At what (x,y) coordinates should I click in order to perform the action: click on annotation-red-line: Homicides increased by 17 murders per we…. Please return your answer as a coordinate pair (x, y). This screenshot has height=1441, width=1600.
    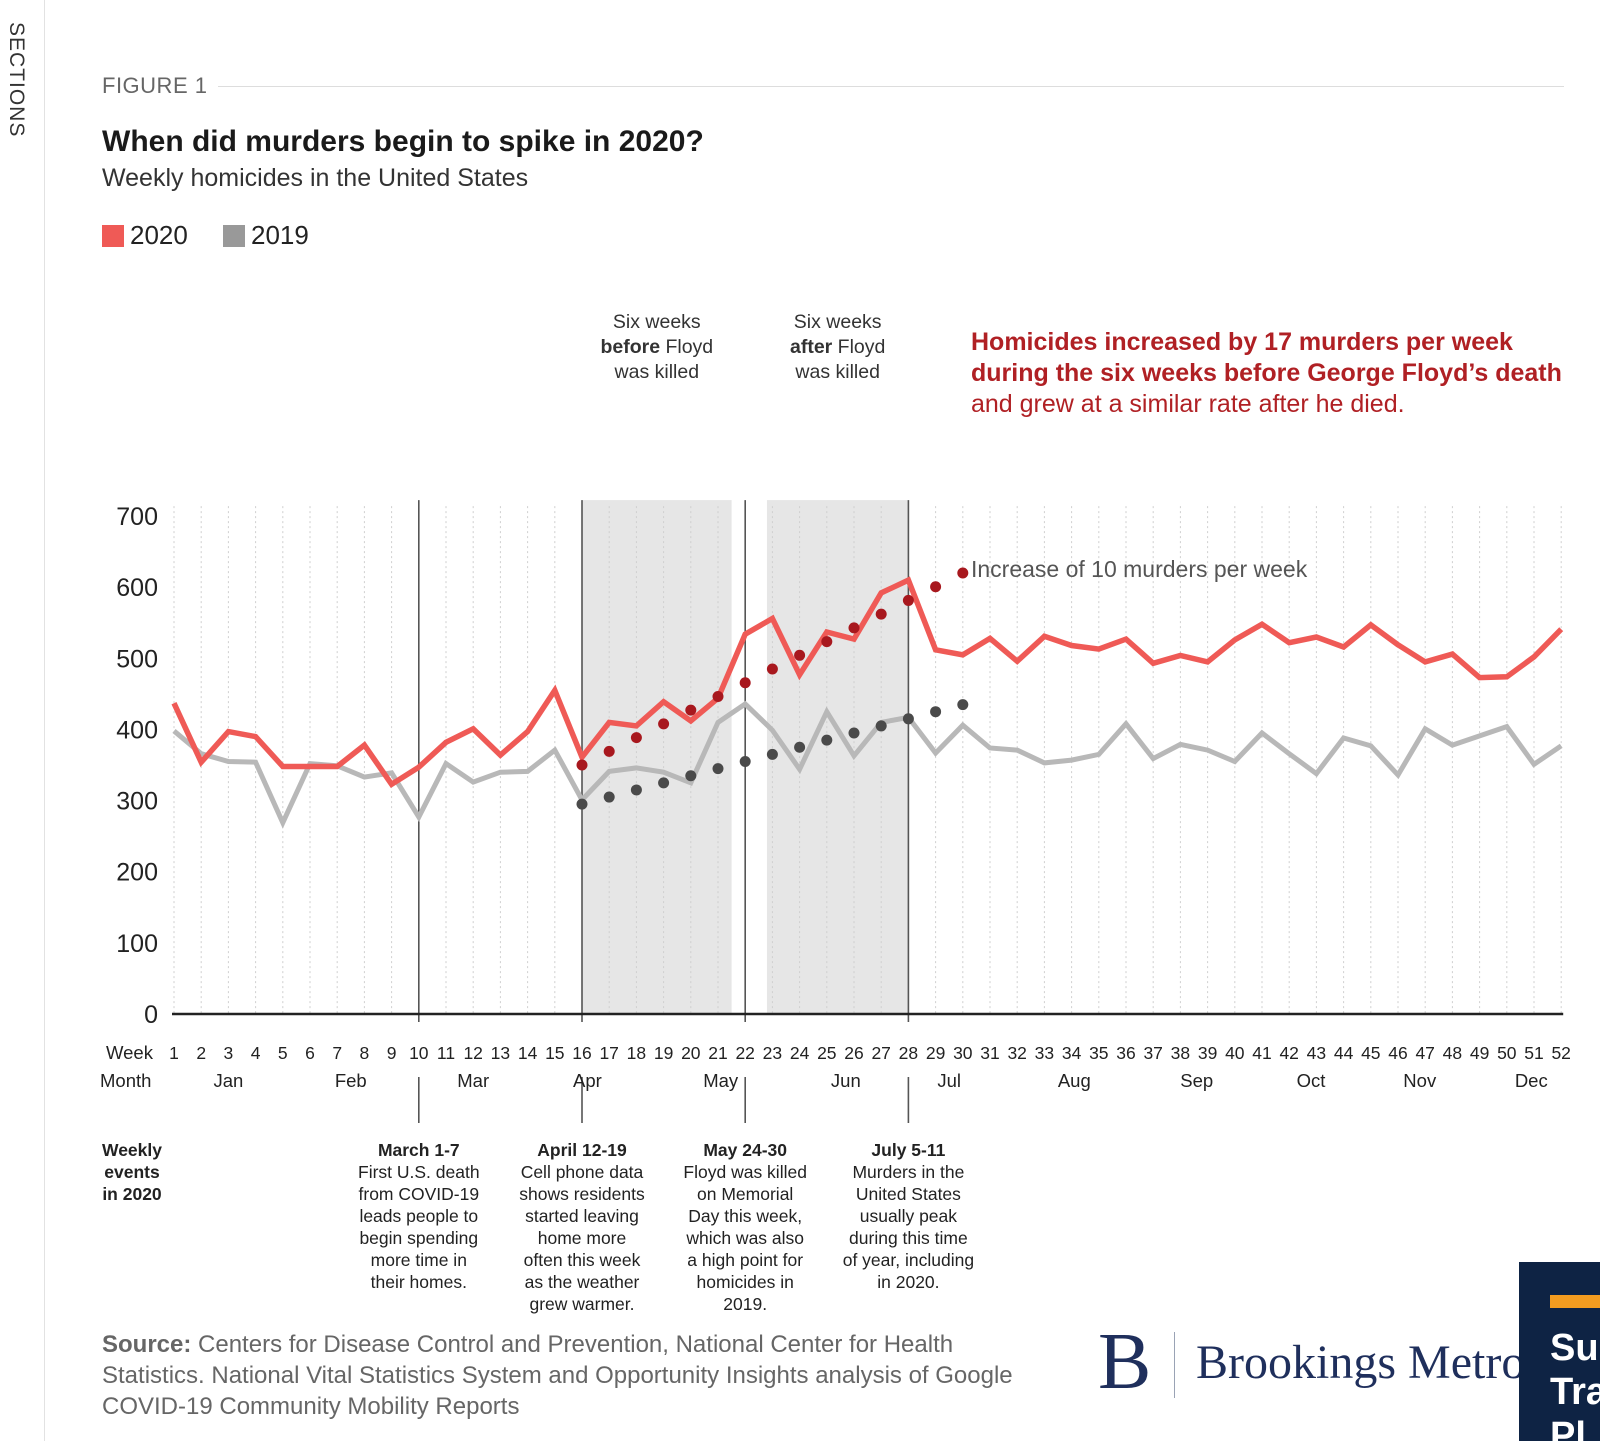
    Looking at the image, I should click on (1242, 342).